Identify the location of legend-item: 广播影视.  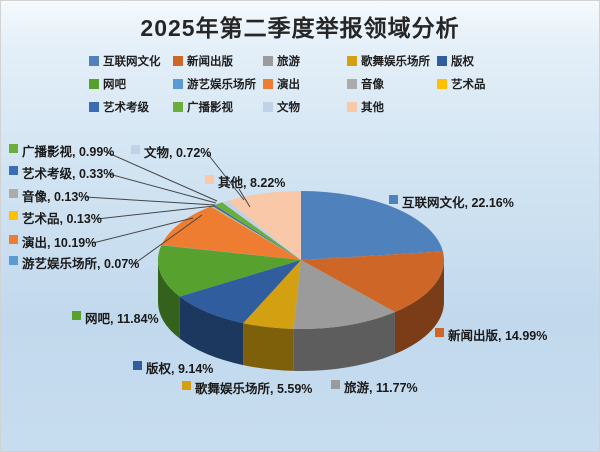
(203, 107).